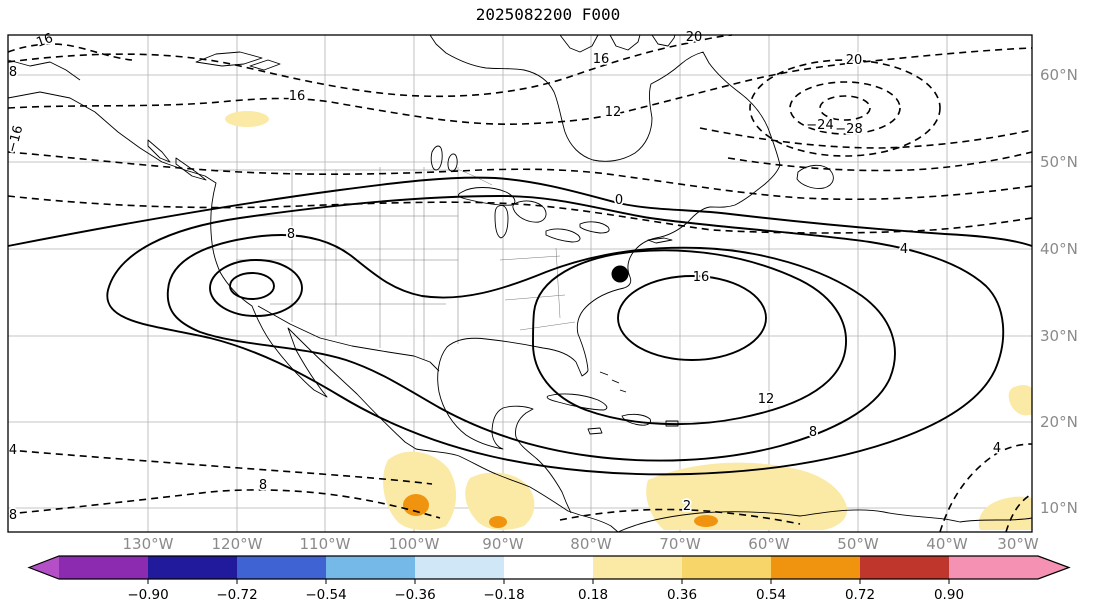 This screenshot has height=615, width=1105. What do you see at coordinates (1053, 567) in the screenshot?
I see `colorbar-over-arrow` at bounding box center [1053, 567].